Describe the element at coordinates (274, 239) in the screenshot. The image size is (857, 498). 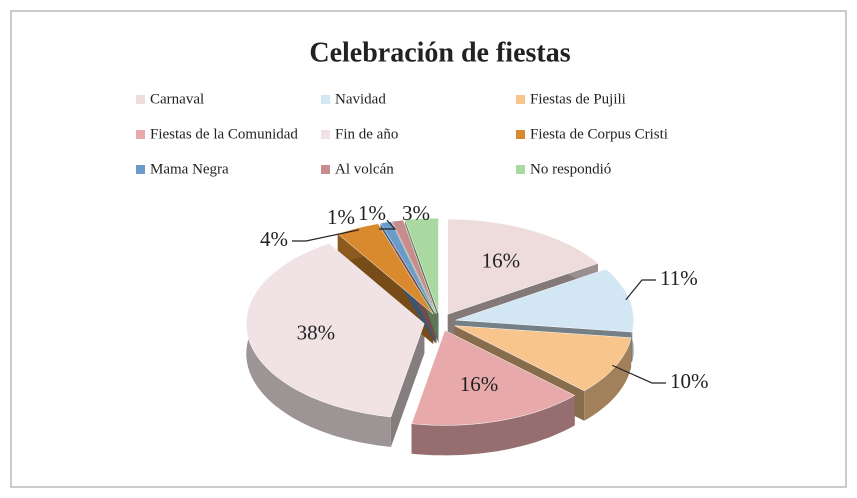
I see `data-label: 4%` at that location.